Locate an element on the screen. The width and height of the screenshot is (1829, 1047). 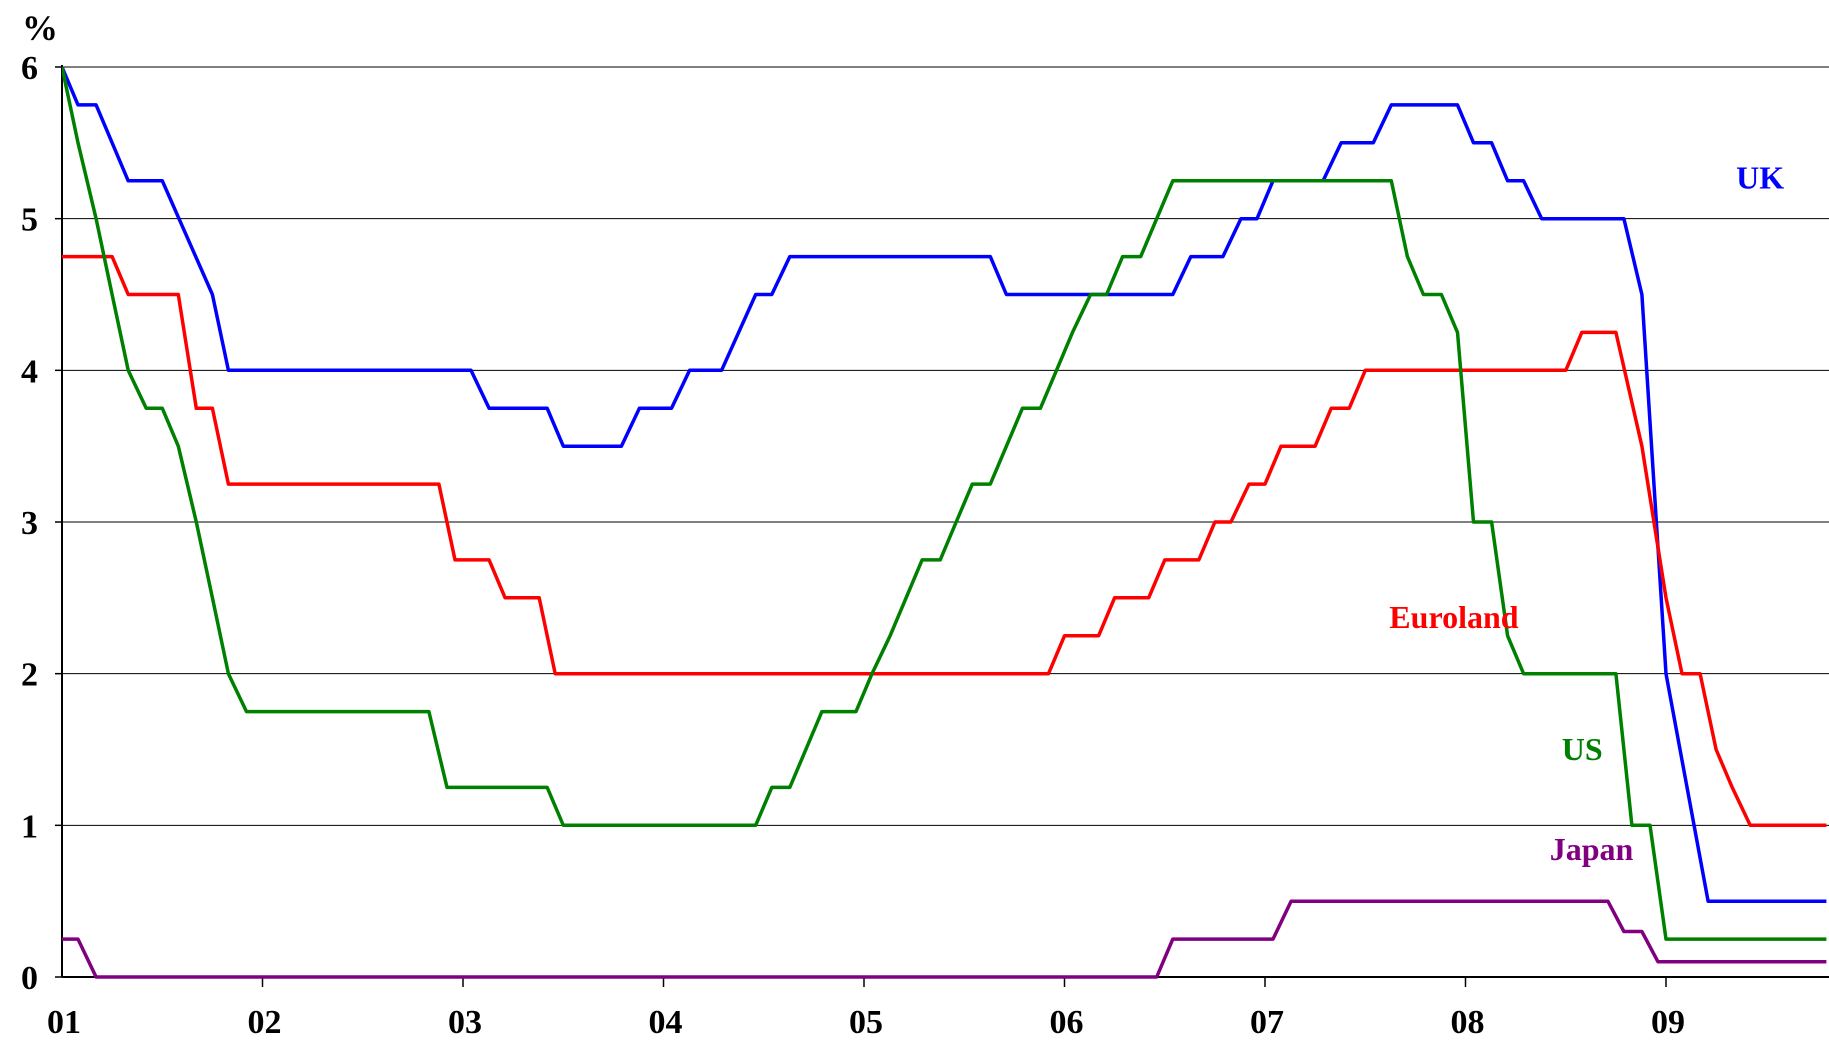
x-tick-label-04: 04 is located at coordinates (666, 1022).